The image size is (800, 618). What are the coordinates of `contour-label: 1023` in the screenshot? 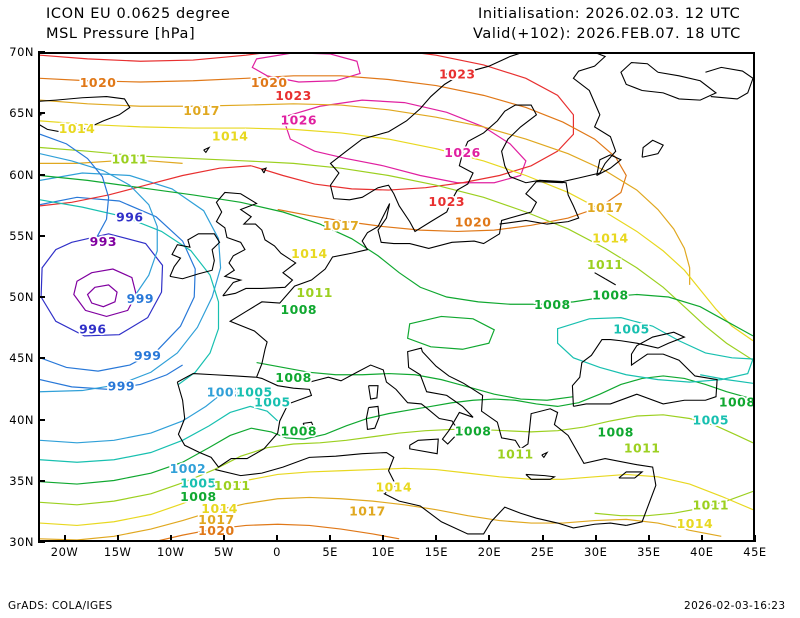 It's located at (293, 95).